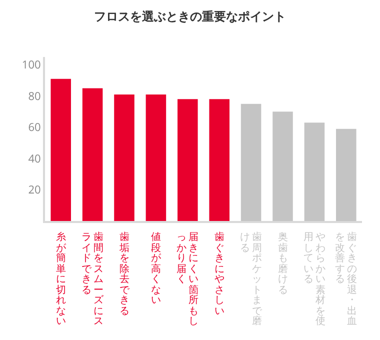  Describe the element at coordinates (155, 270) in the screenshot. I see `x-tick-label: 値段が高くない` at that location.